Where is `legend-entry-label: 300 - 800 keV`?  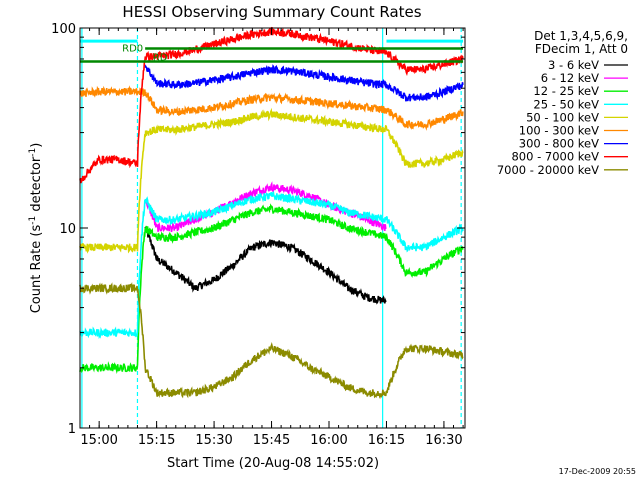
legend-entry-label: 300 - 800 keV is located at coordinates (559, 144).